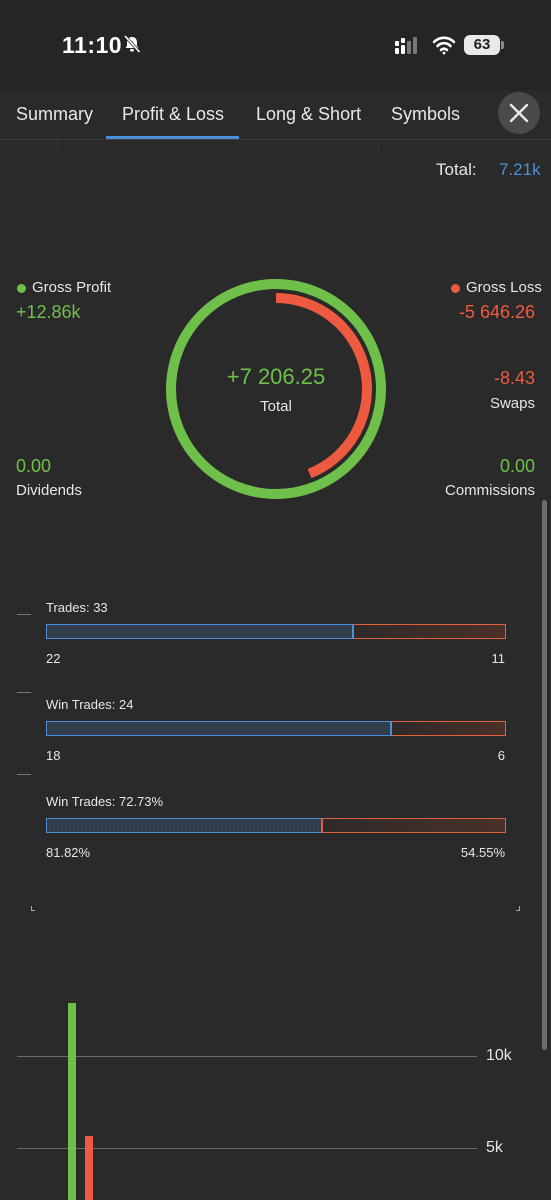  I want to click on battery-icon: 63, so click(484, 45).